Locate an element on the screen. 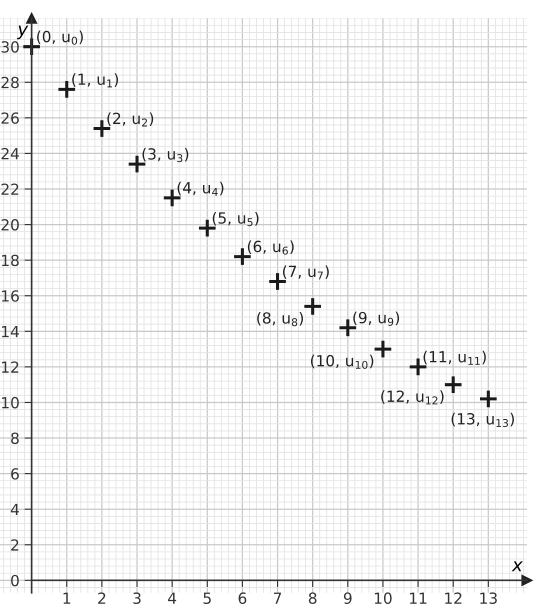 The height and width of the screenshot is (608, 535). y-tick-label: 4 is located at coordinates (14, 509).